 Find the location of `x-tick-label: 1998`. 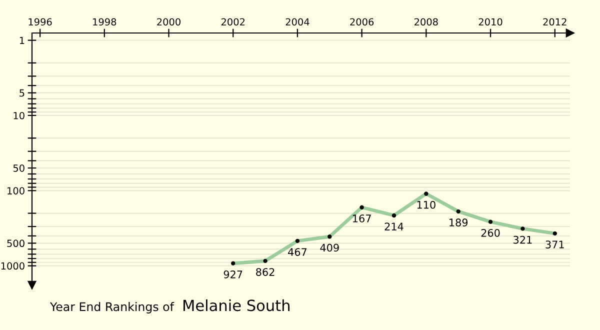

x-tick-label: 1998 is located at coordinates (104, 22).